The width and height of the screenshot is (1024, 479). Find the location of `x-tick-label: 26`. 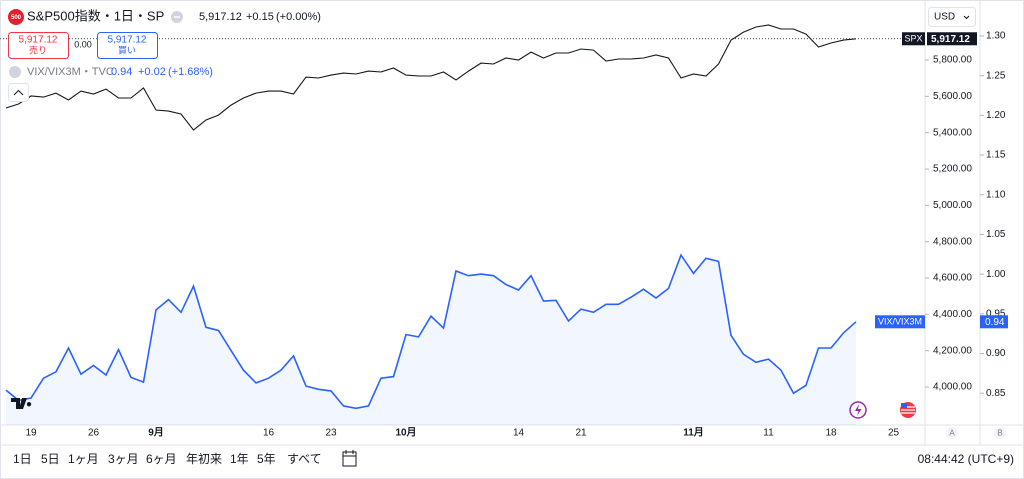

x-tick-label: 26 is located at coordinates (94, 433).